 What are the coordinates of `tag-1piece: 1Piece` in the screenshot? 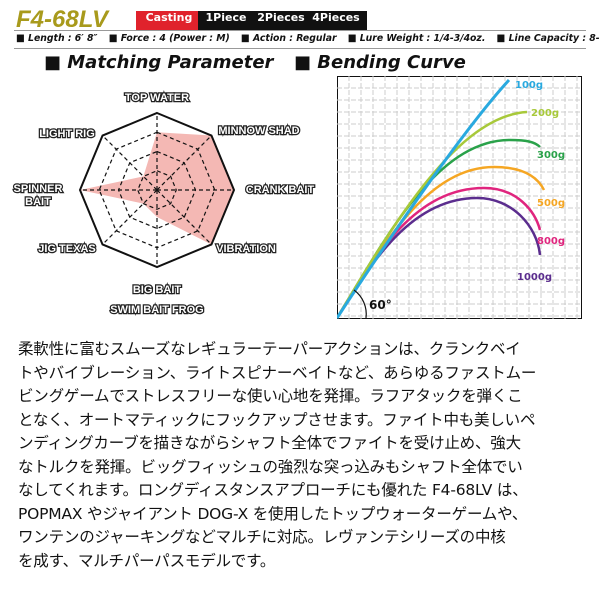 It's located at (226, 20).